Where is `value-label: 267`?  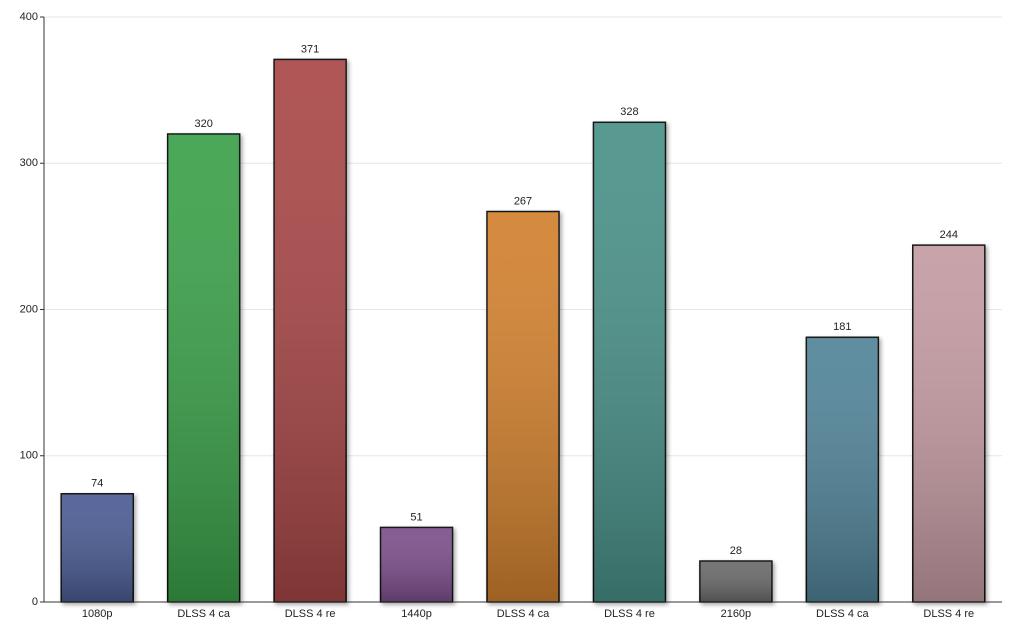 value-label: 267 is located at coordinates (523, 201).